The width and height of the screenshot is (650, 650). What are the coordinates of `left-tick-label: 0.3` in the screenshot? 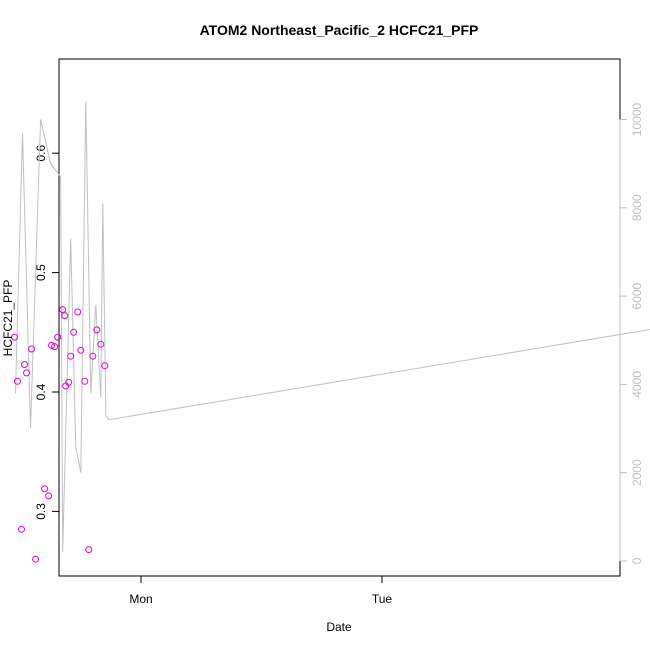 It's located at (41, 511).